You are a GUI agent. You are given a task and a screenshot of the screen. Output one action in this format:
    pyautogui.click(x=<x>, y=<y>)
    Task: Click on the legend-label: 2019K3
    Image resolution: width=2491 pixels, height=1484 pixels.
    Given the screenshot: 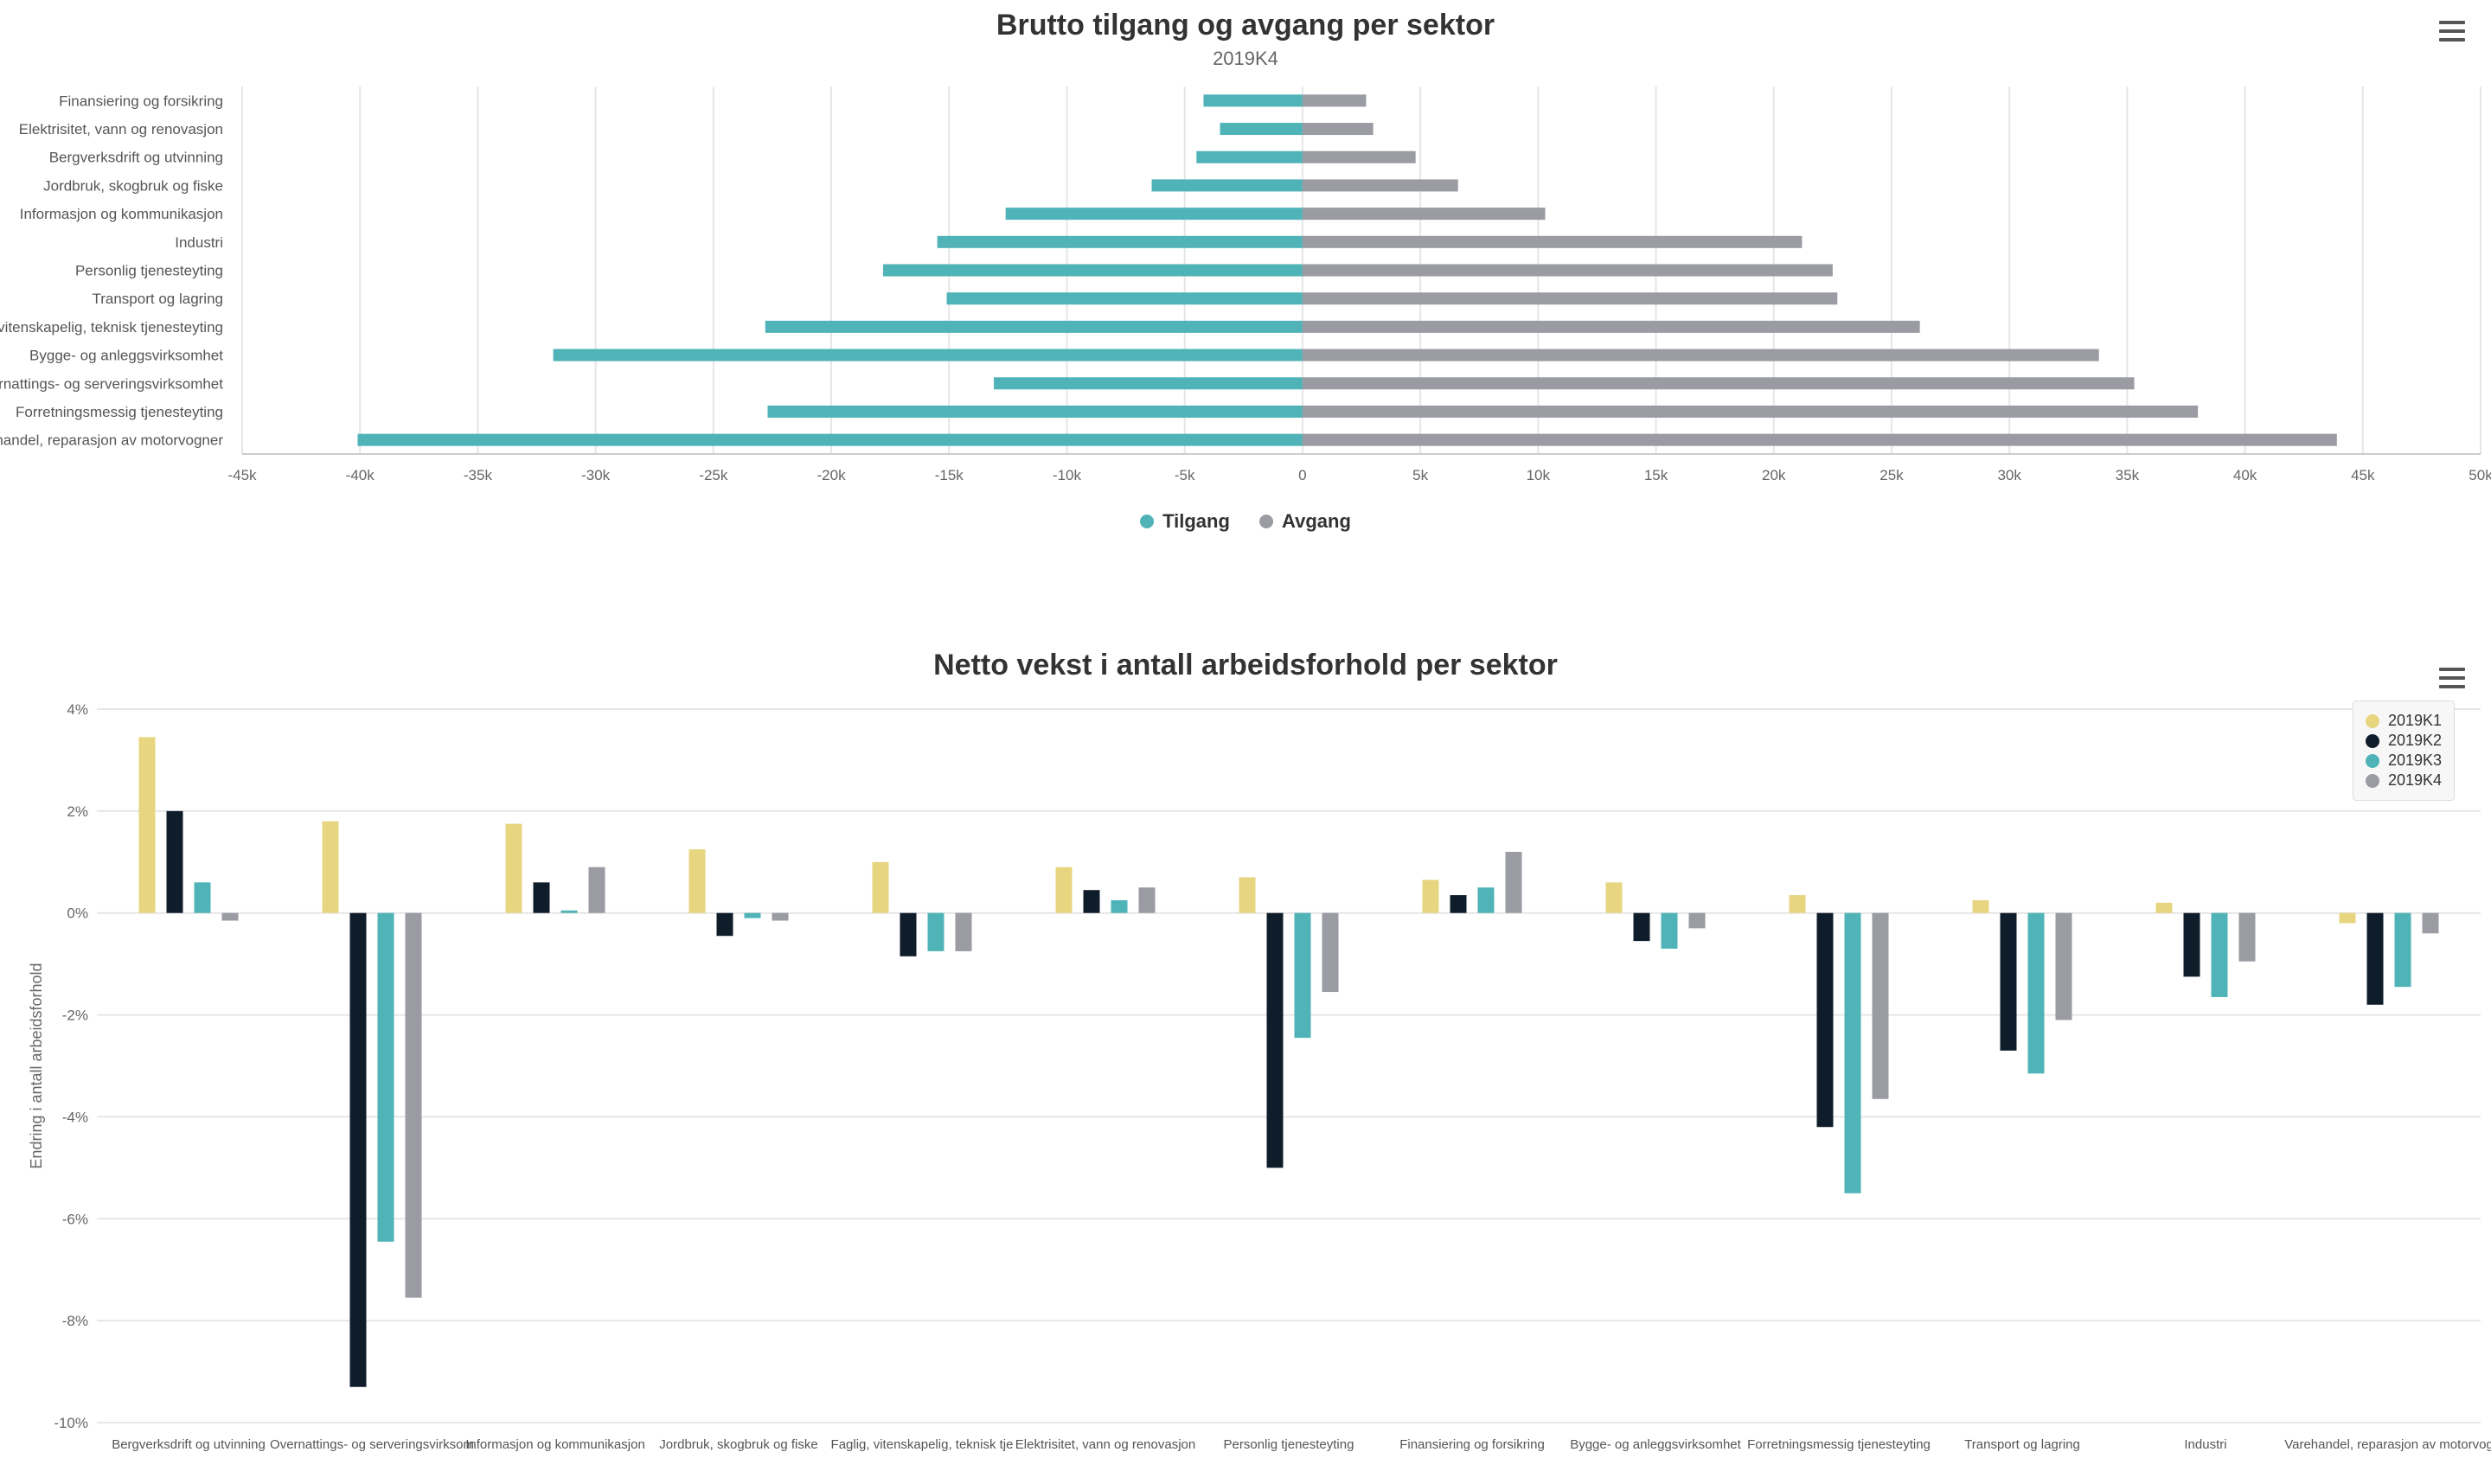 What is the action you would take?
    pyautogui.click(x=2414, y=761)
    